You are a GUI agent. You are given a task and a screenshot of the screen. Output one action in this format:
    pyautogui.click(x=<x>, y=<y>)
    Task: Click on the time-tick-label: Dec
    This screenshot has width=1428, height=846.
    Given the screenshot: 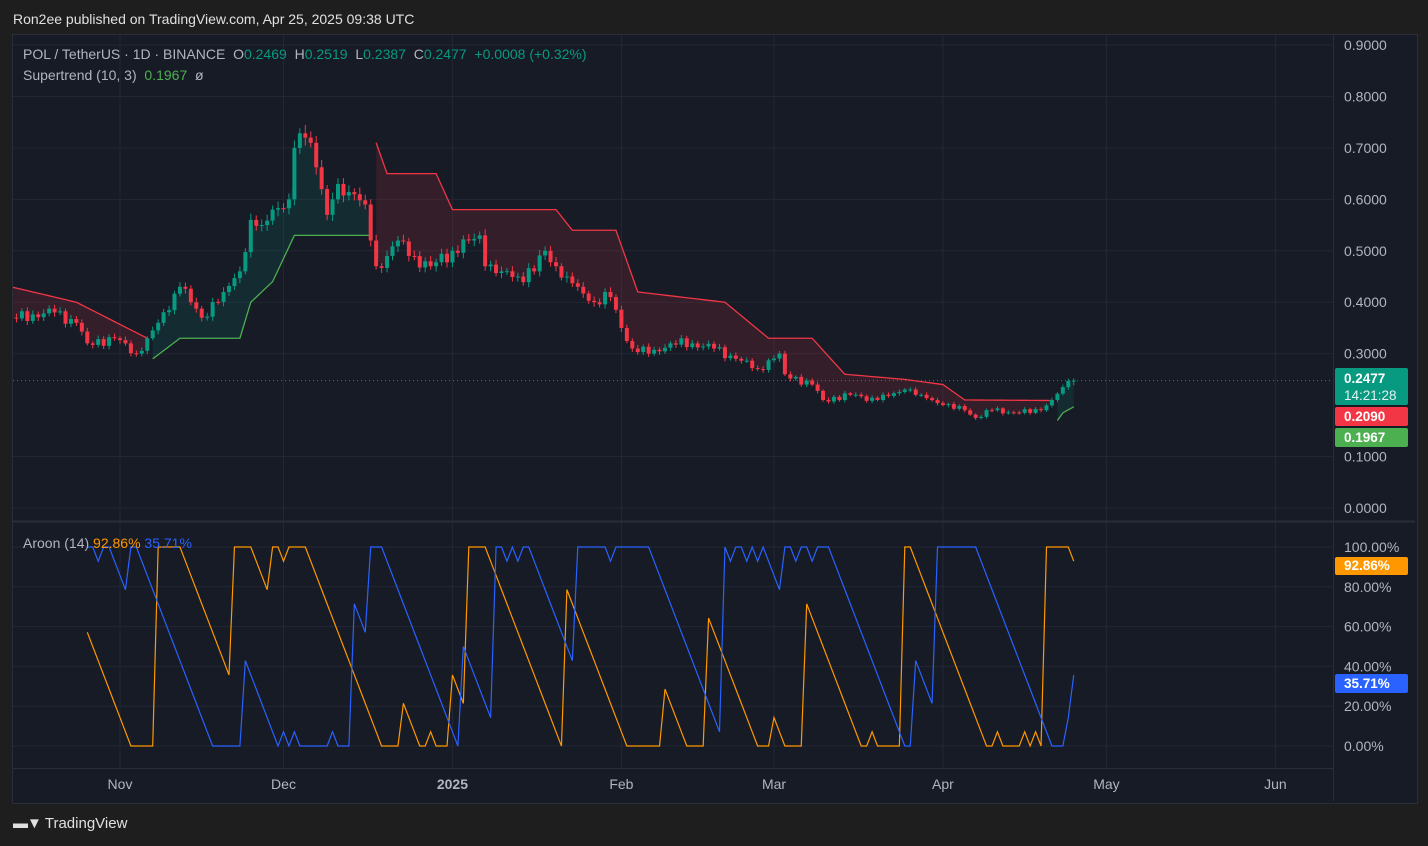 What is the action you would take?
    pyautogui.click(x=283, y=784)
    